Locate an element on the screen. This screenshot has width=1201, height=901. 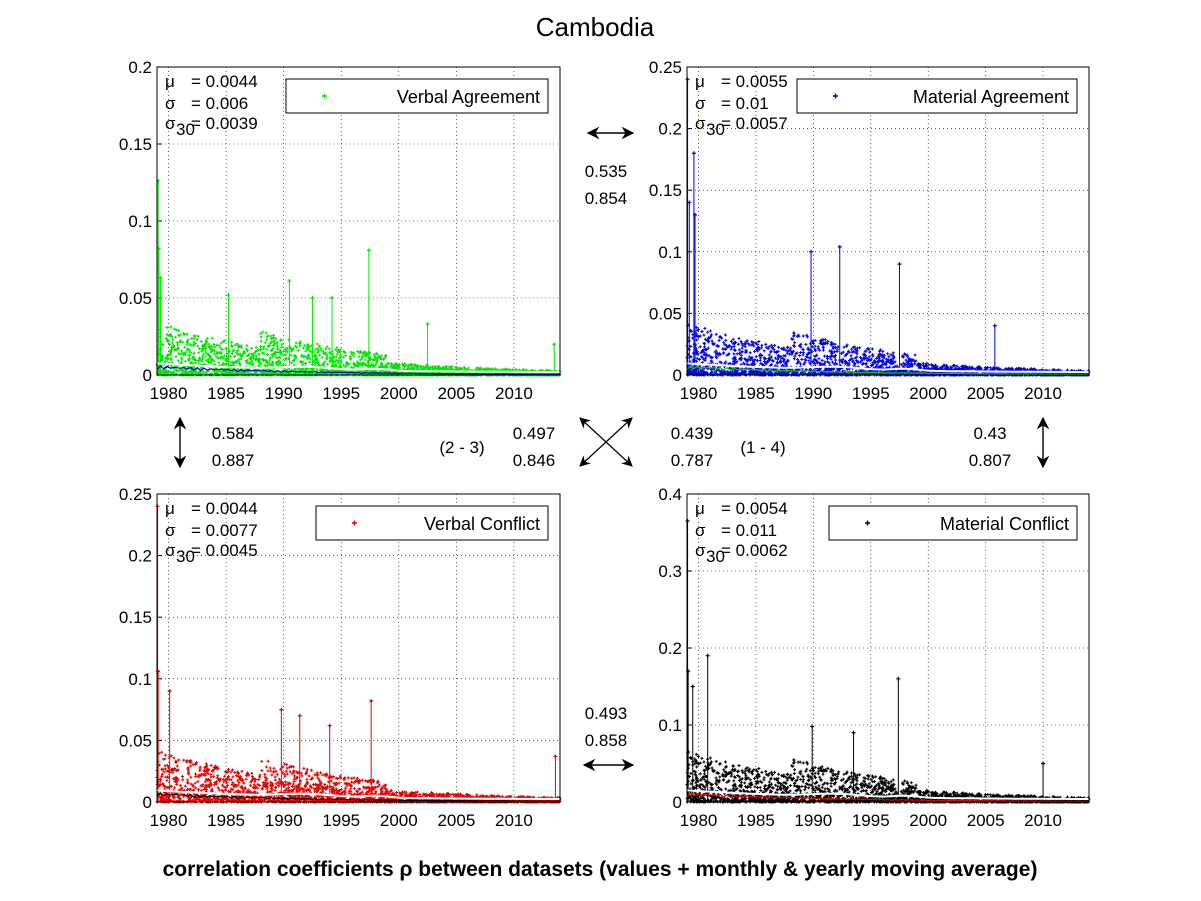
plot-area is located at coordinates (358, 221).